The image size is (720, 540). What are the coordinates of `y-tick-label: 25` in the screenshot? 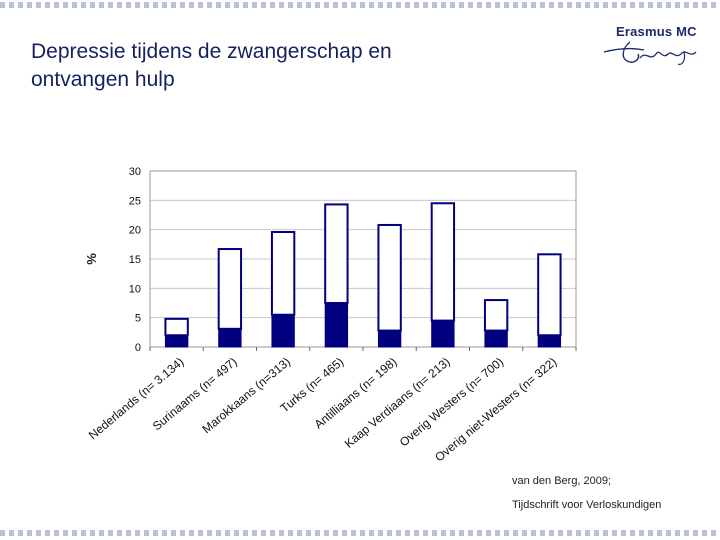 It's located at (135, 201).